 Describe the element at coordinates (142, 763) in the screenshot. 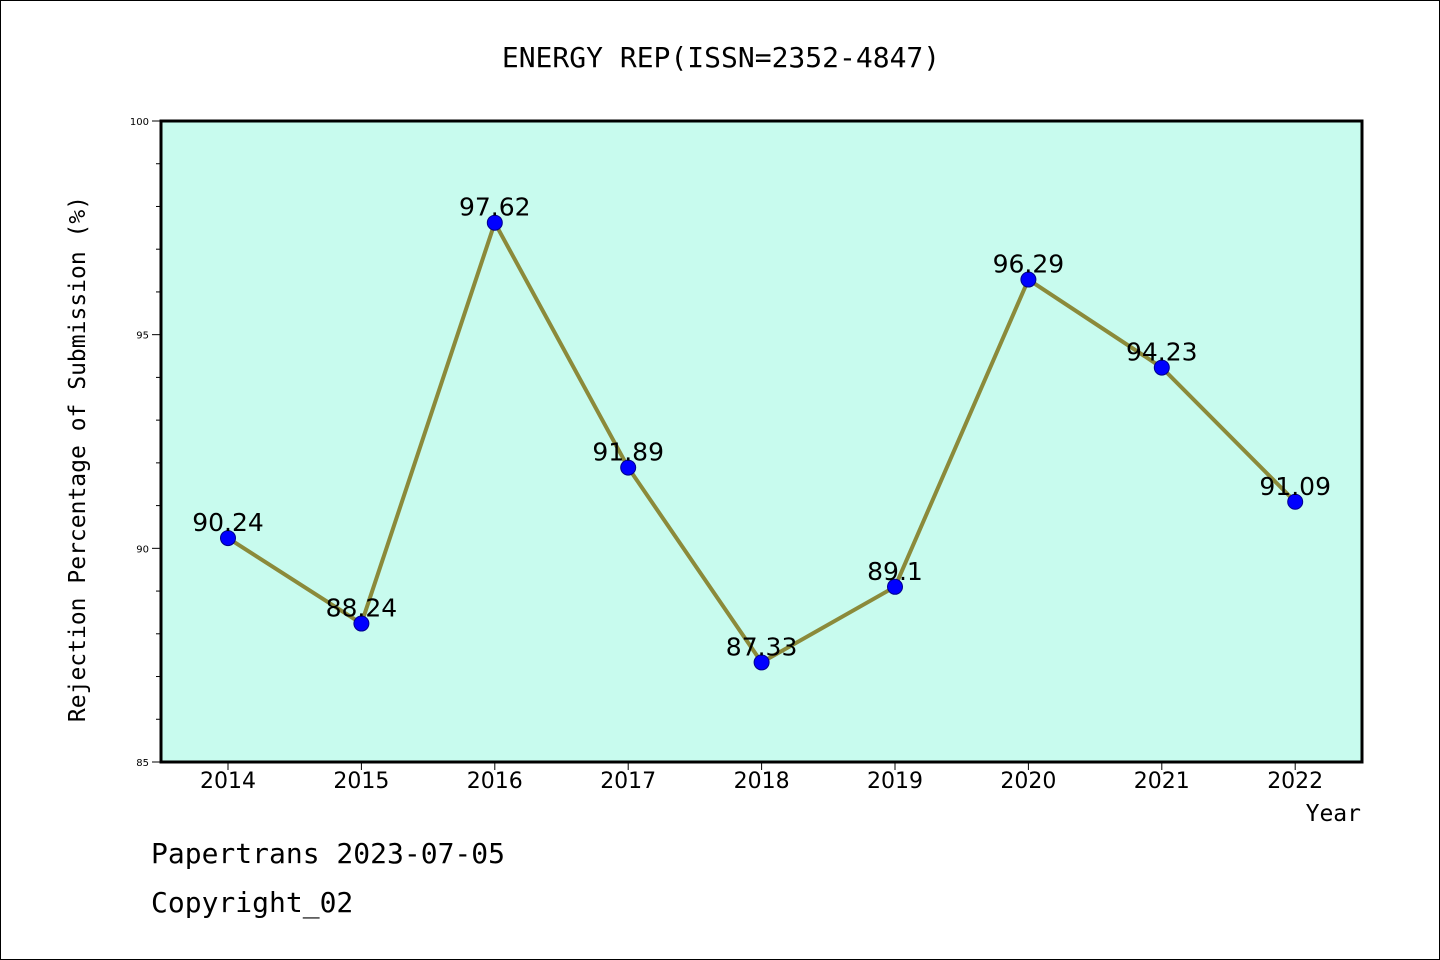

I see `y-tick-label: 85` at that location.